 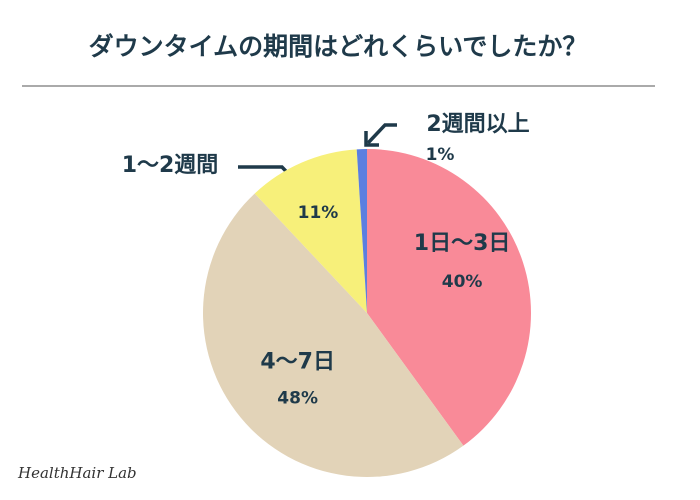 What do you see at coordinates (297, 398) in the screenshot?
I see `data-label: 48%` at bounding box center [297, 398].